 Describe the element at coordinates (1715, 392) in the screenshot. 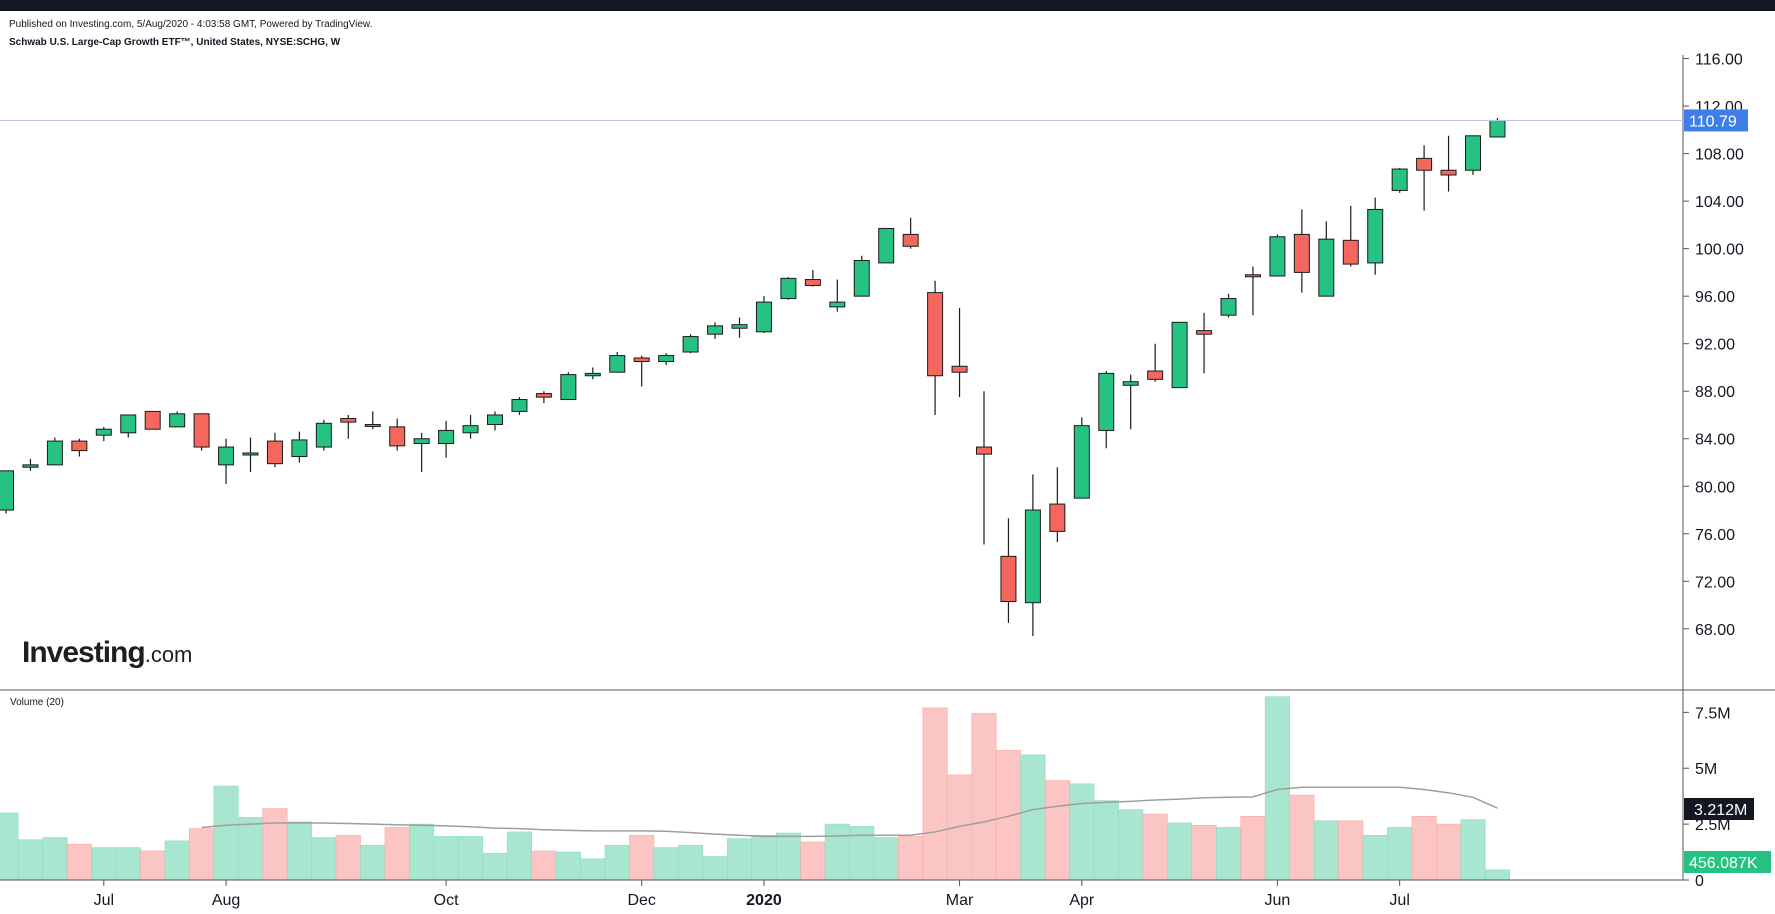

I see `price-tick-label: 88.00` at that location.